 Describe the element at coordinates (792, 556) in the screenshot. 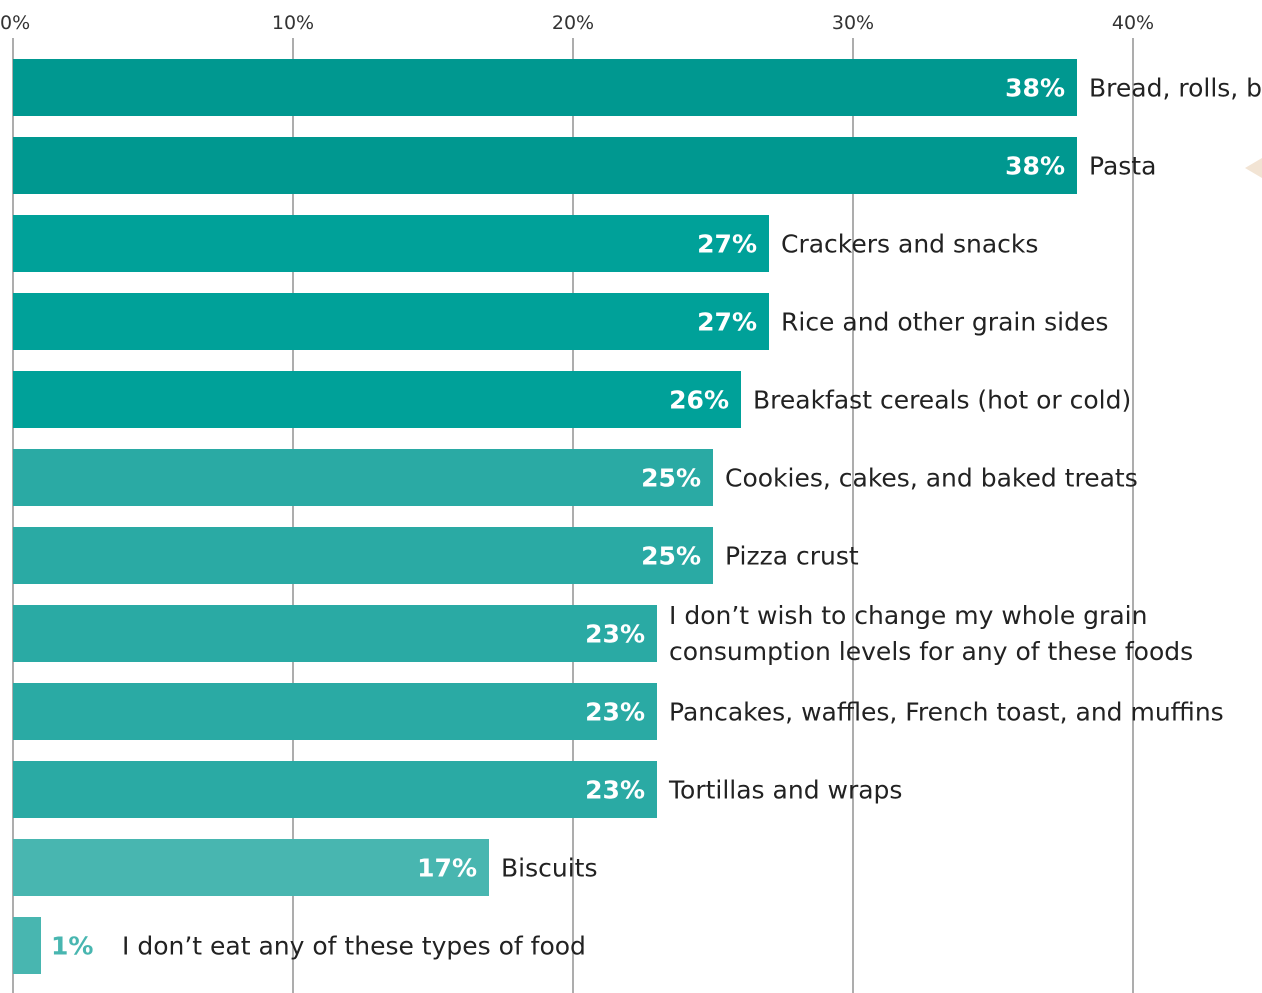

I see `category-label: Pizza crust` at that location.